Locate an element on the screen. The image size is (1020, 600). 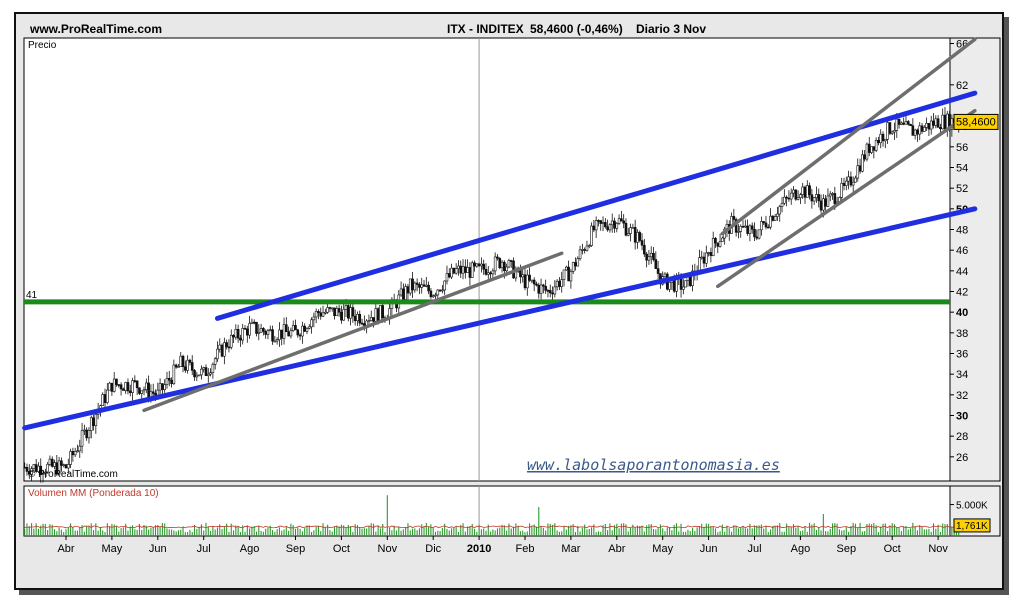
time-tick-label: Dic is located at coordinates (433, 549).